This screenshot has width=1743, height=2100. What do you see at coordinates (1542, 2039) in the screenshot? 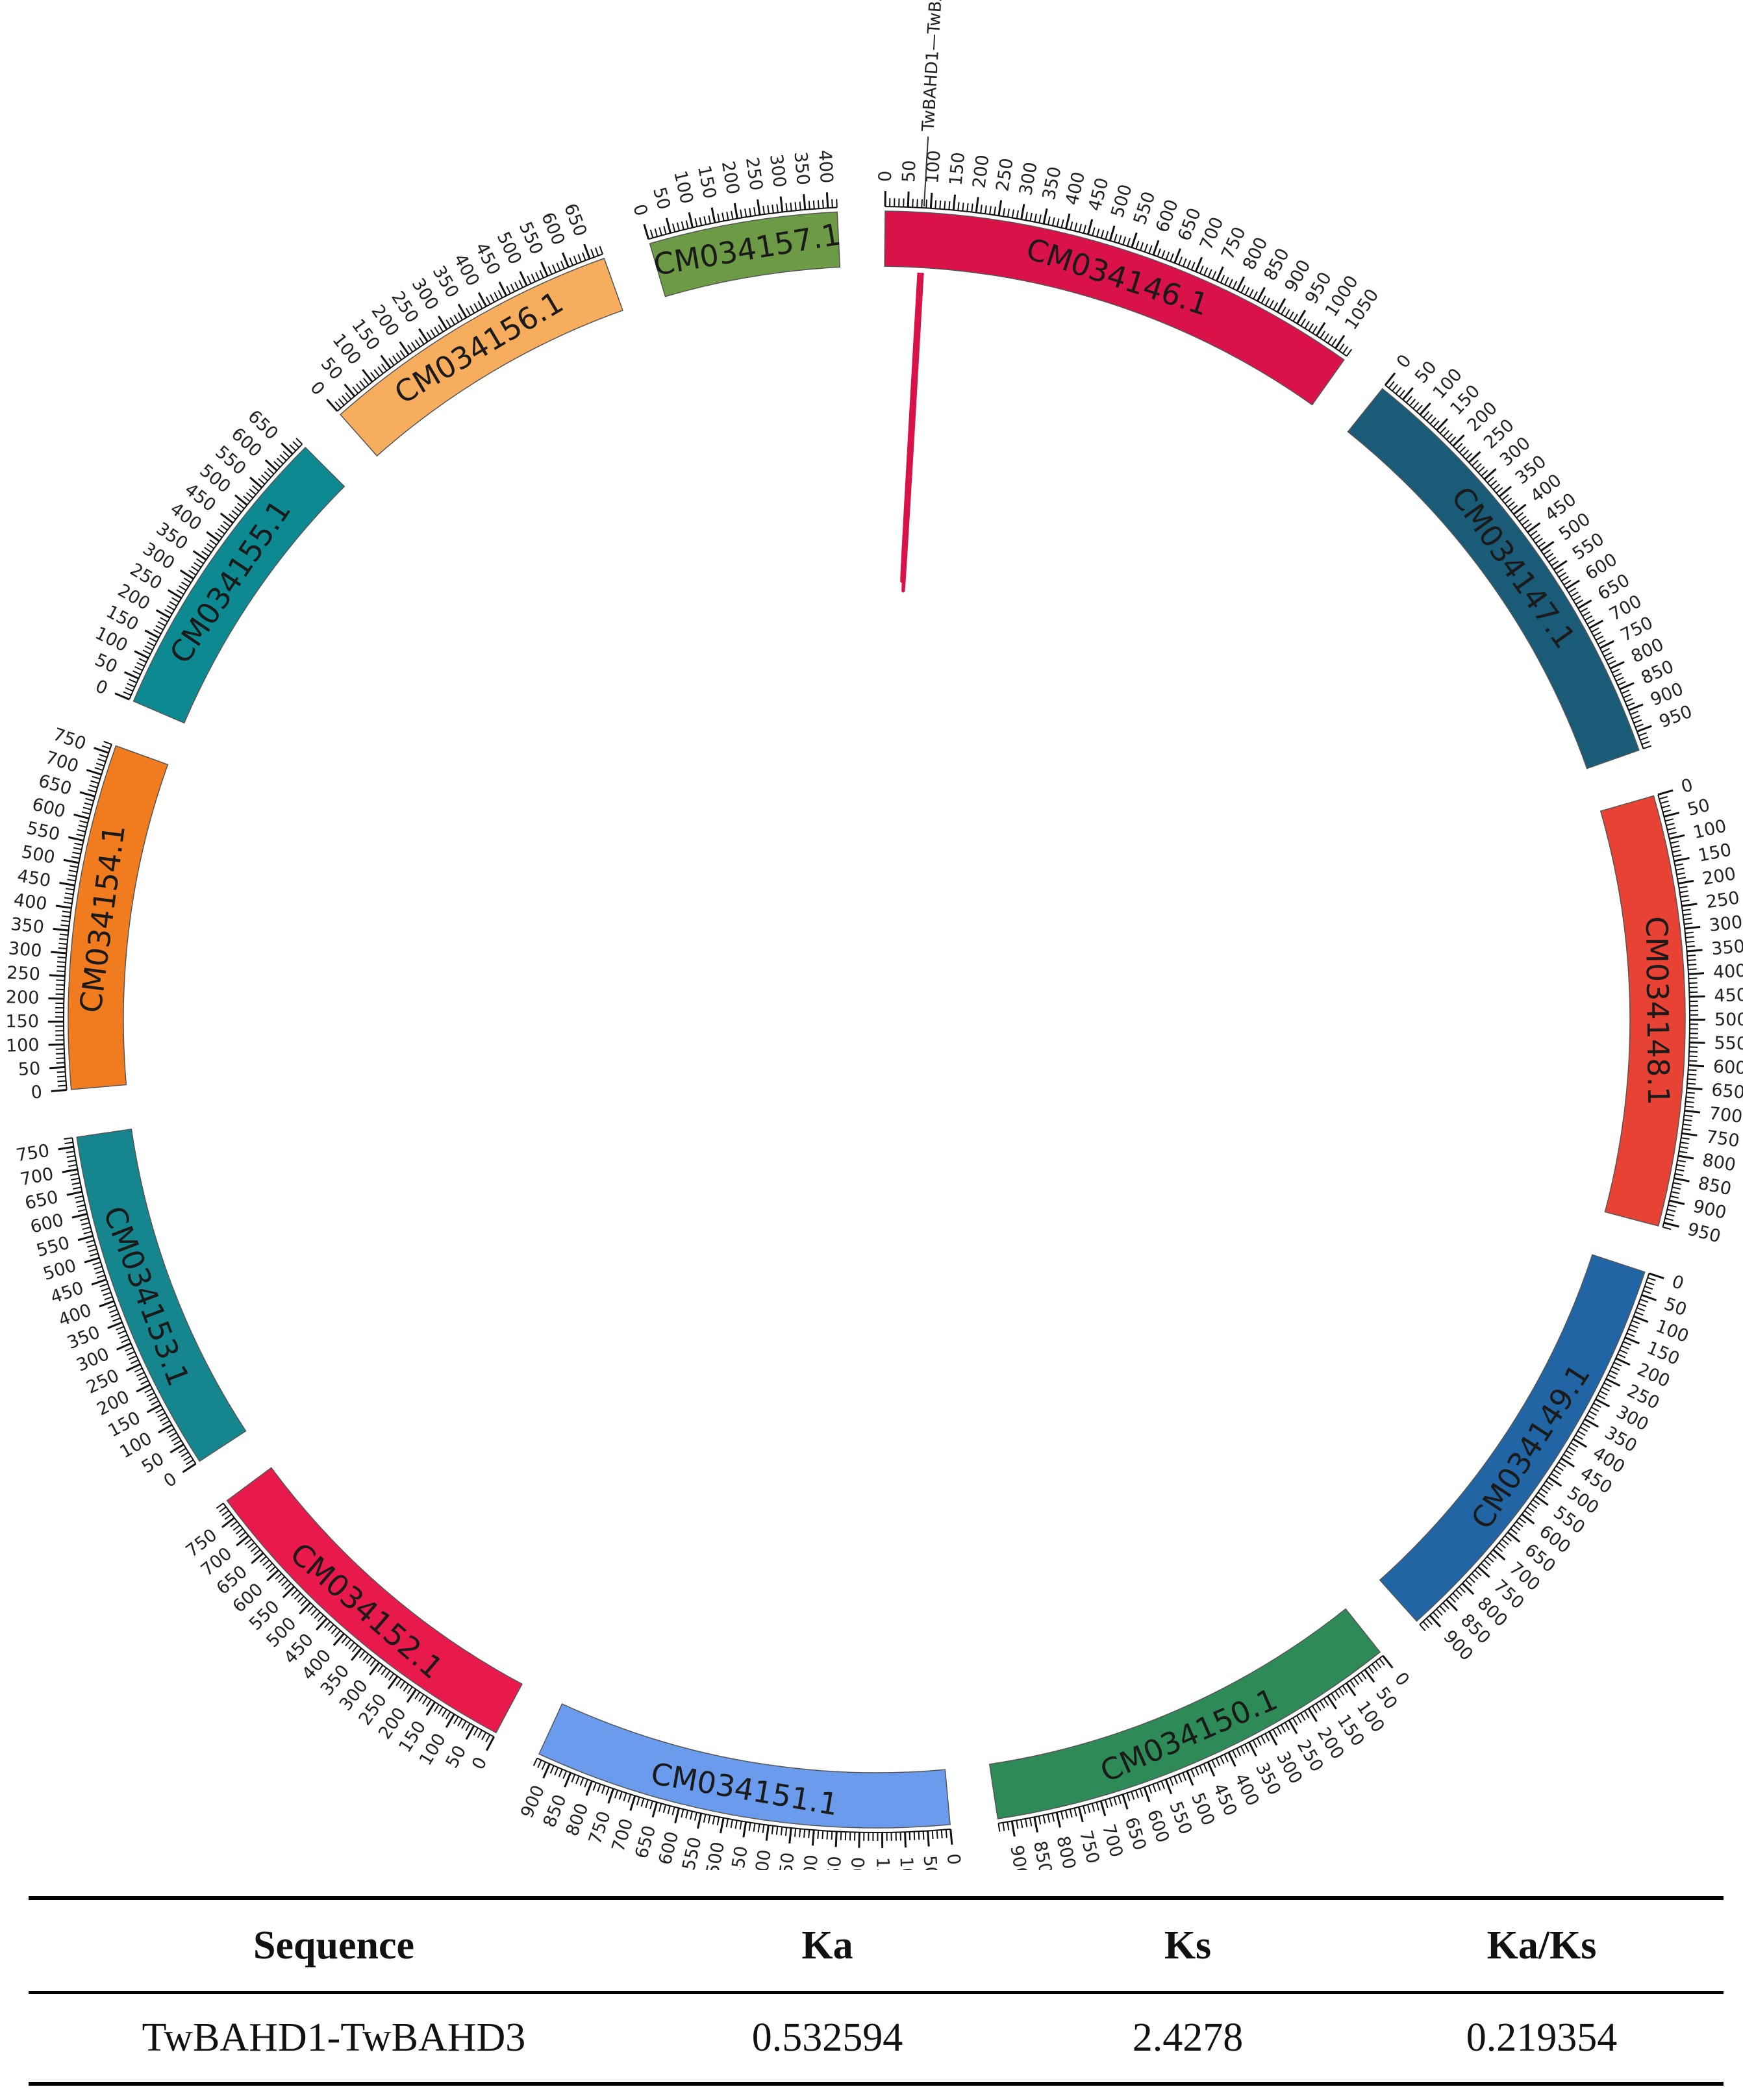
I see `cell-ka-ks: 0.219354` at bounding box center [1542, 2039].